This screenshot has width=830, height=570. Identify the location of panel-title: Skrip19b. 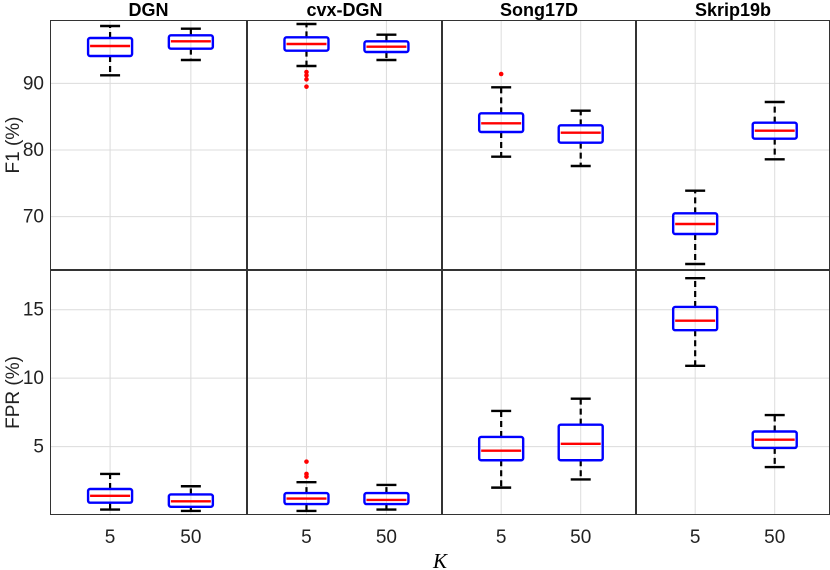
(733, 10).